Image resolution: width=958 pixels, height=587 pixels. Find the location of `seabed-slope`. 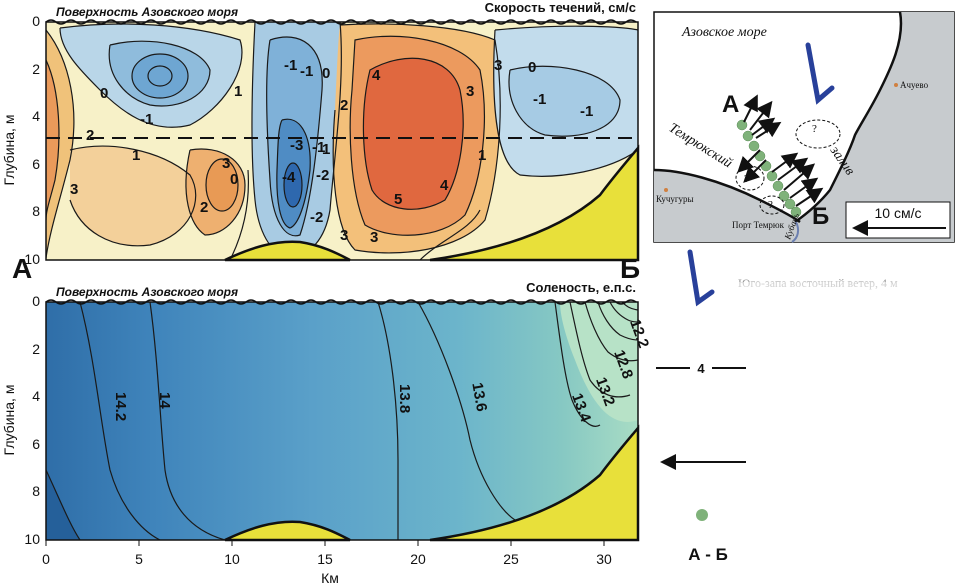

seabed-slope is located at coordinates (534, 203).